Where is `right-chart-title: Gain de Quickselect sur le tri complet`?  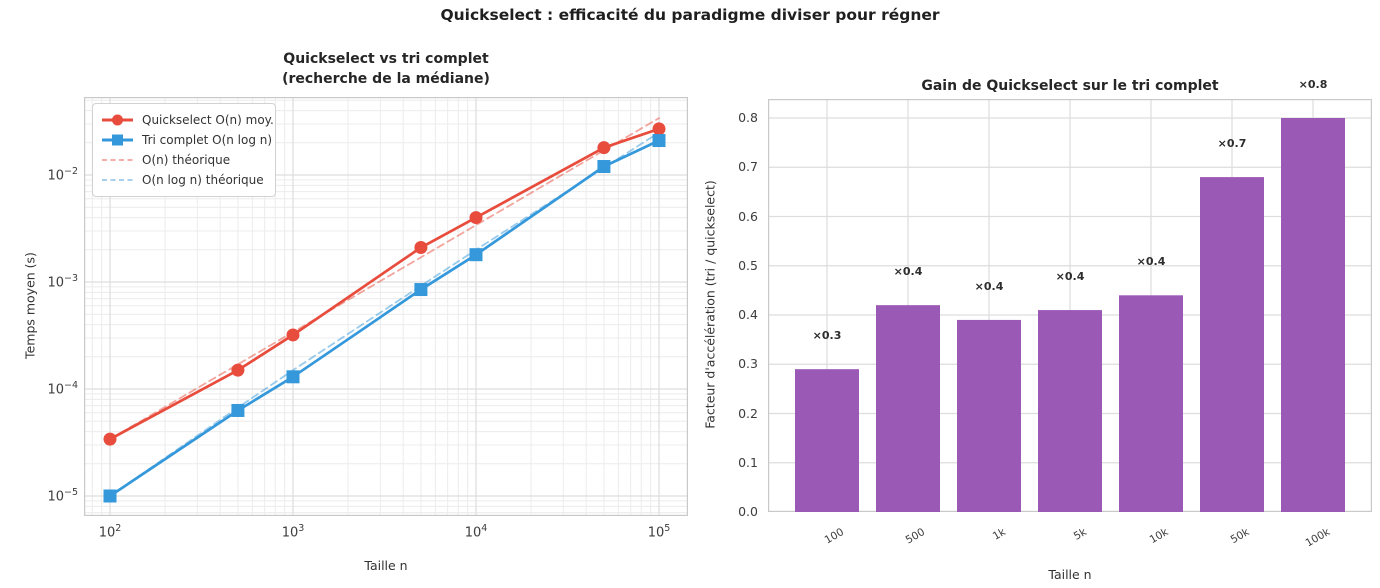 right-chart-title: Gain de Quickselect sur le tri complet is located at coordinates (1070, 86).